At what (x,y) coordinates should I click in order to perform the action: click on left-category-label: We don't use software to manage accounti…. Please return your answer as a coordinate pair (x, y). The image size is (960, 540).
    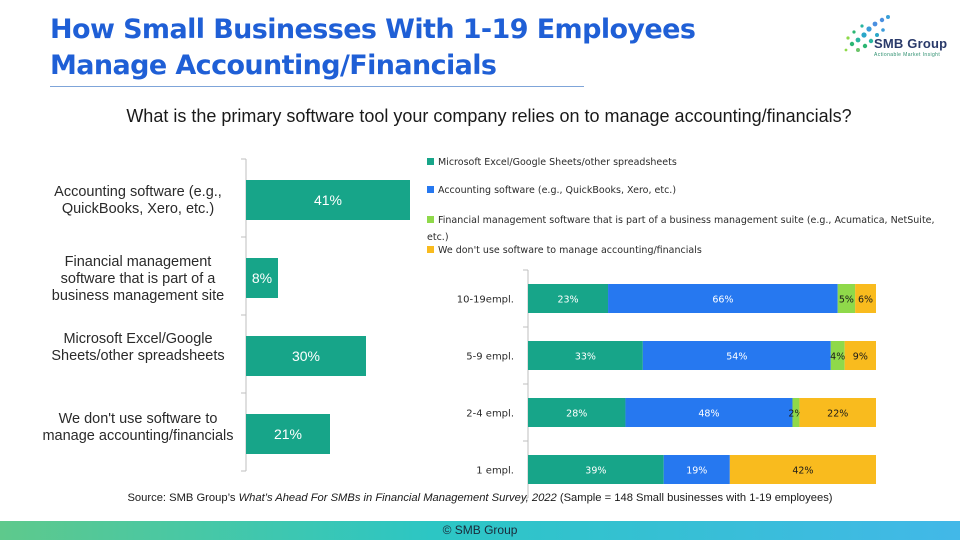
    Looking at the image, I should click on (138, 427).